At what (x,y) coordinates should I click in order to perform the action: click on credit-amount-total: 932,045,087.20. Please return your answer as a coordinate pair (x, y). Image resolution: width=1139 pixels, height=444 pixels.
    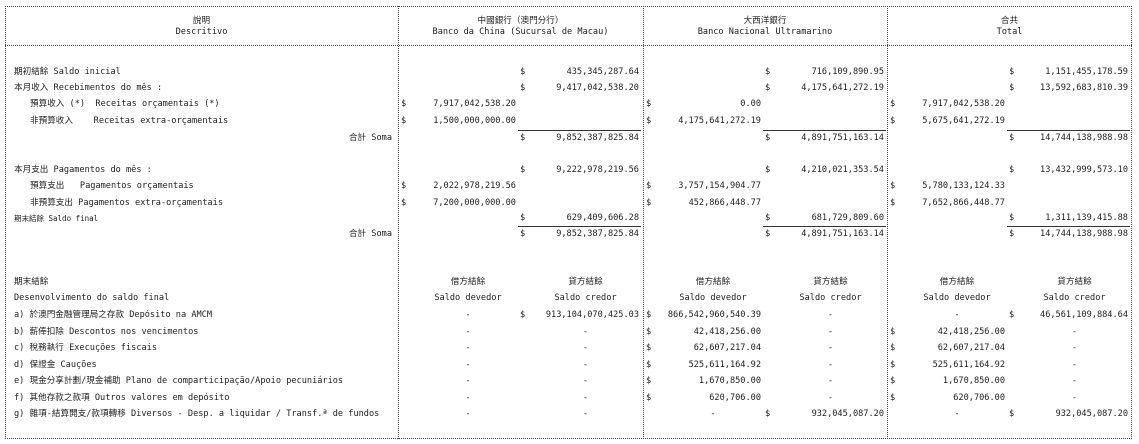
    Looking at the image, I should click on (1091, 414).